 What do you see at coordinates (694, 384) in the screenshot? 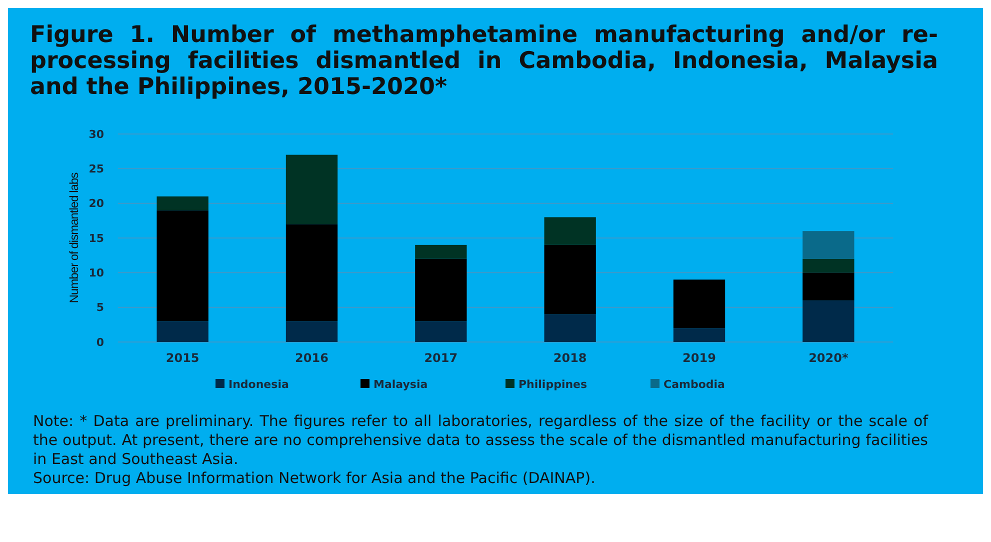
I see `legend-label: Cambodia` at bounding box center [694, 384].